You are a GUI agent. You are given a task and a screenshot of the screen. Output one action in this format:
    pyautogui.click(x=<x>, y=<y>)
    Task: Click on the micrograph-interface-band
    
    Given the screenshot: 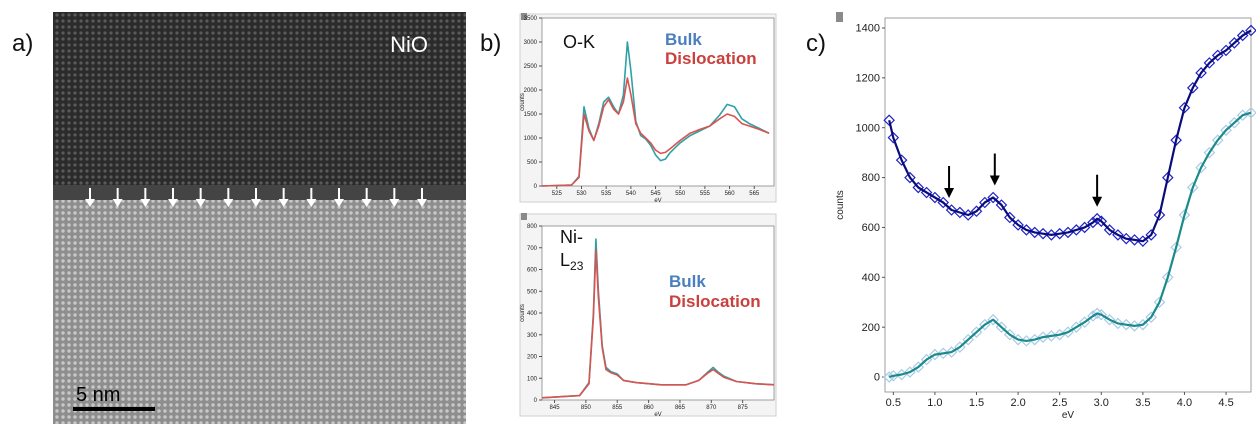 What is the action you would take?
    pyautogui.click(x=259, y=194)
    